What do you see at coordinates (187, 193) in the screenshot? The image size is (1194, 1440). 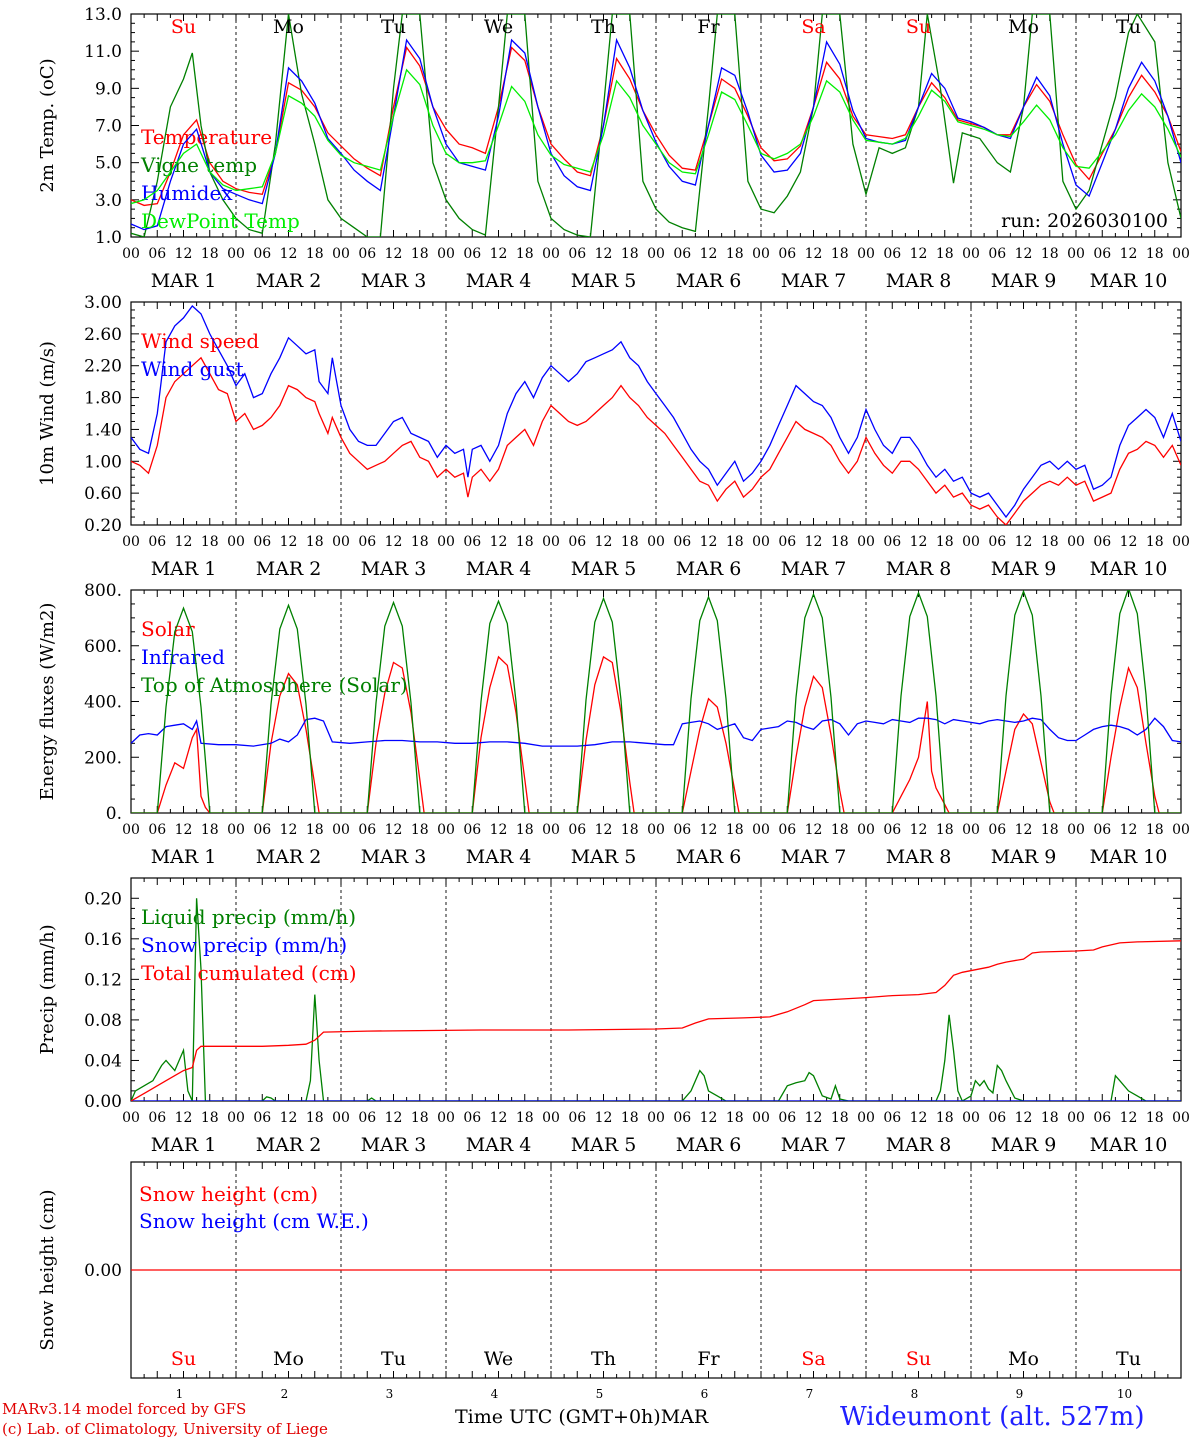 I see `legend-entry: Humidex` at bounding box center [187, 193].